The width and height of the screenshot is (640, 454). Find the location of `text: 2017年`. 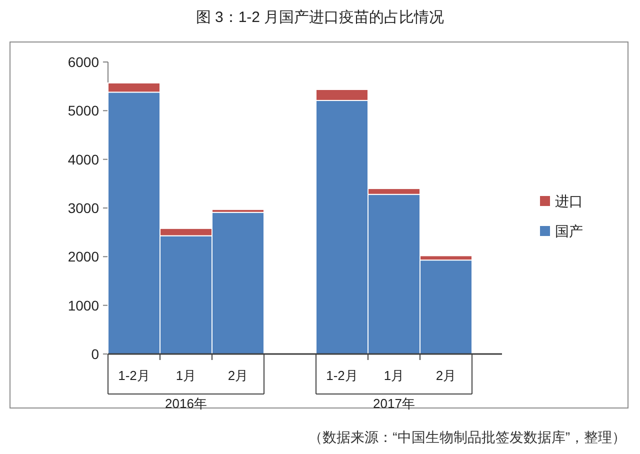

text: 2017年 is located at coordinates (394, 403).